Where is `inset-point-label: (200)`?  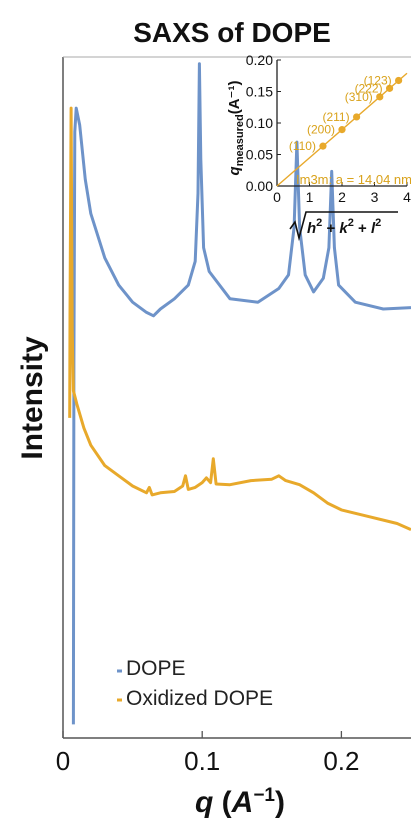
inset-point-label: (200) is located at coordinates (321, 130).